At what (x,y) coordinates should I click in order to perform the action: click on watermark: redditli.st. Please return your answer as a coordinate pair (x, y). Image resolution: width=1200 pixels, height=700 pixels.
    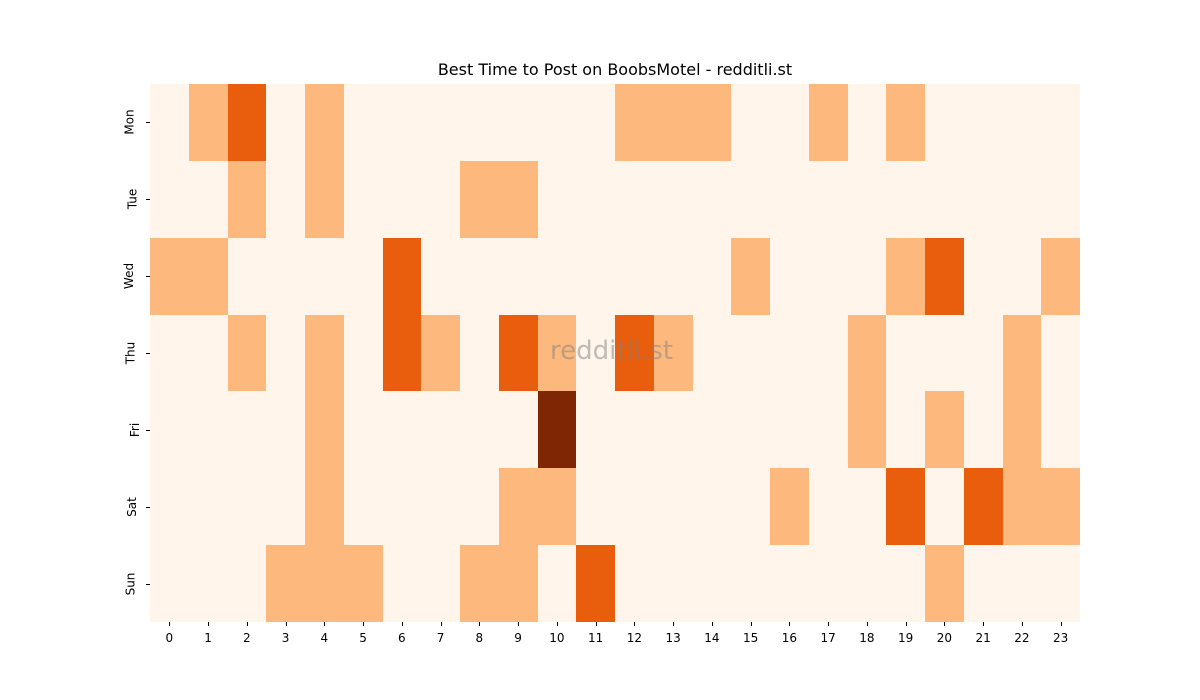
    Looking at the image, I should click on (611, 351).